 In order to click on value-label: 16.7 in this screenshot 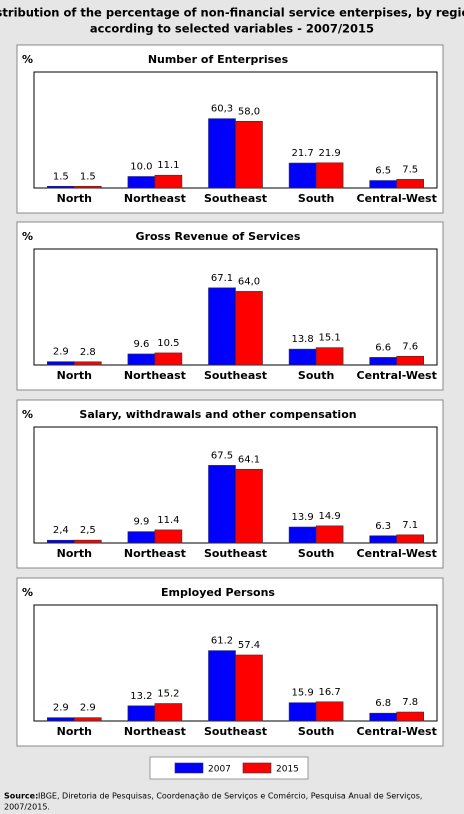, I will do `click(329, 692)`.